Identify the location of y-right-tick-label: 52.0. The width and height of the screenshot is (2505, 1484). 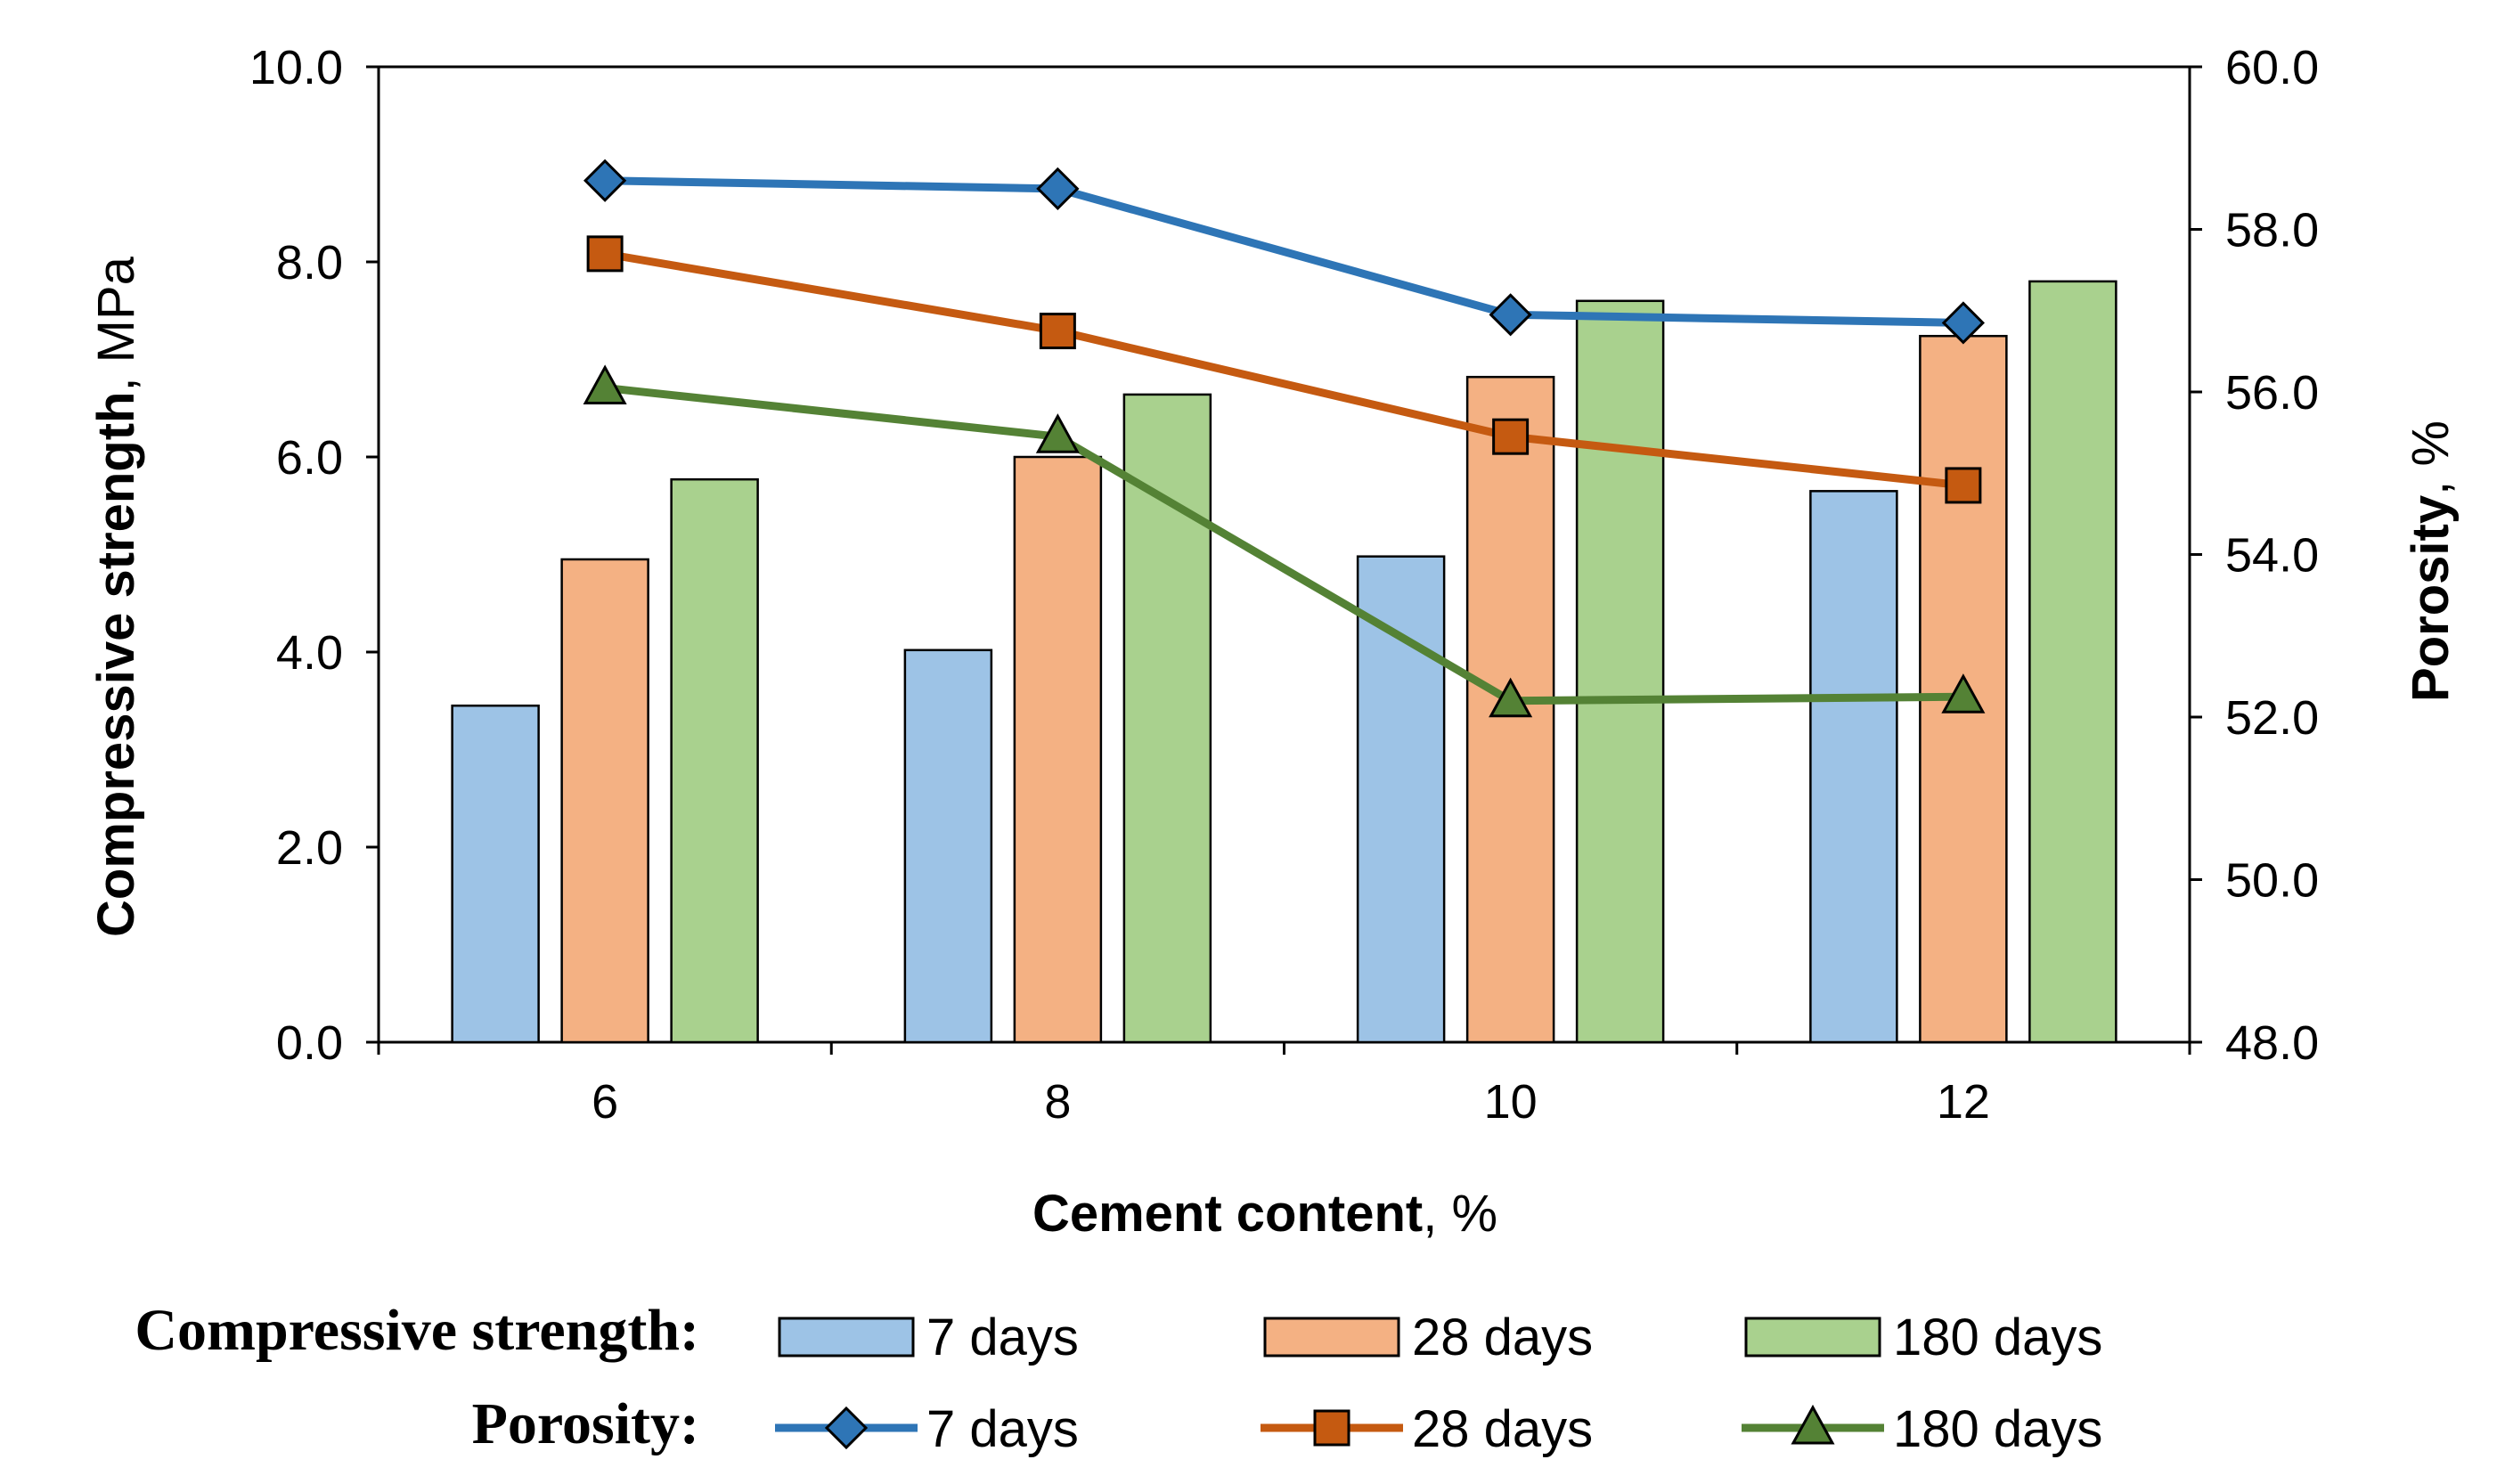
(2272, 718).